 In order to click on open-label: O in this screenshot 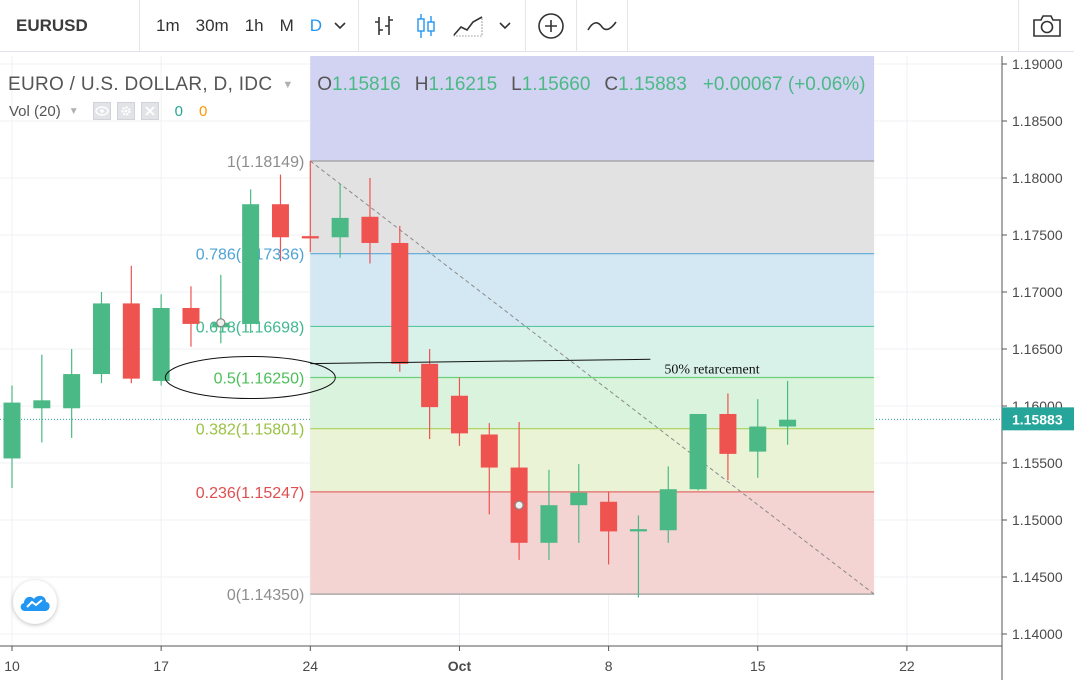, I will do `click(325, 84)`.